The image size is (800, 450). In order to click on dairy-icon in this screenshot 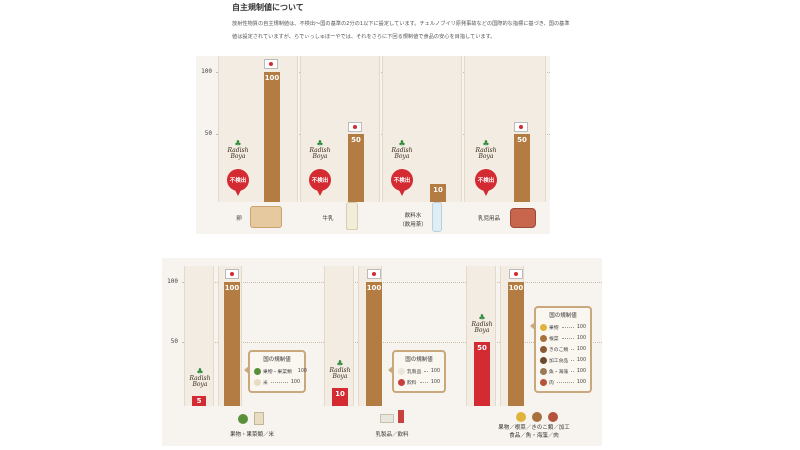, I will do `click(401, 371)`.